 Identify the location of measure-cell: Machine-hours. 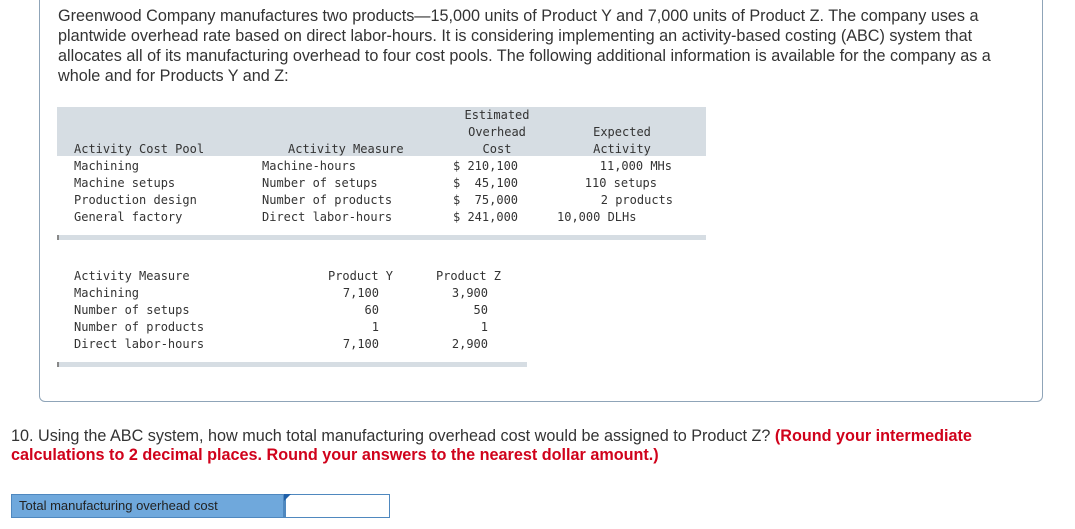
(309, 166).